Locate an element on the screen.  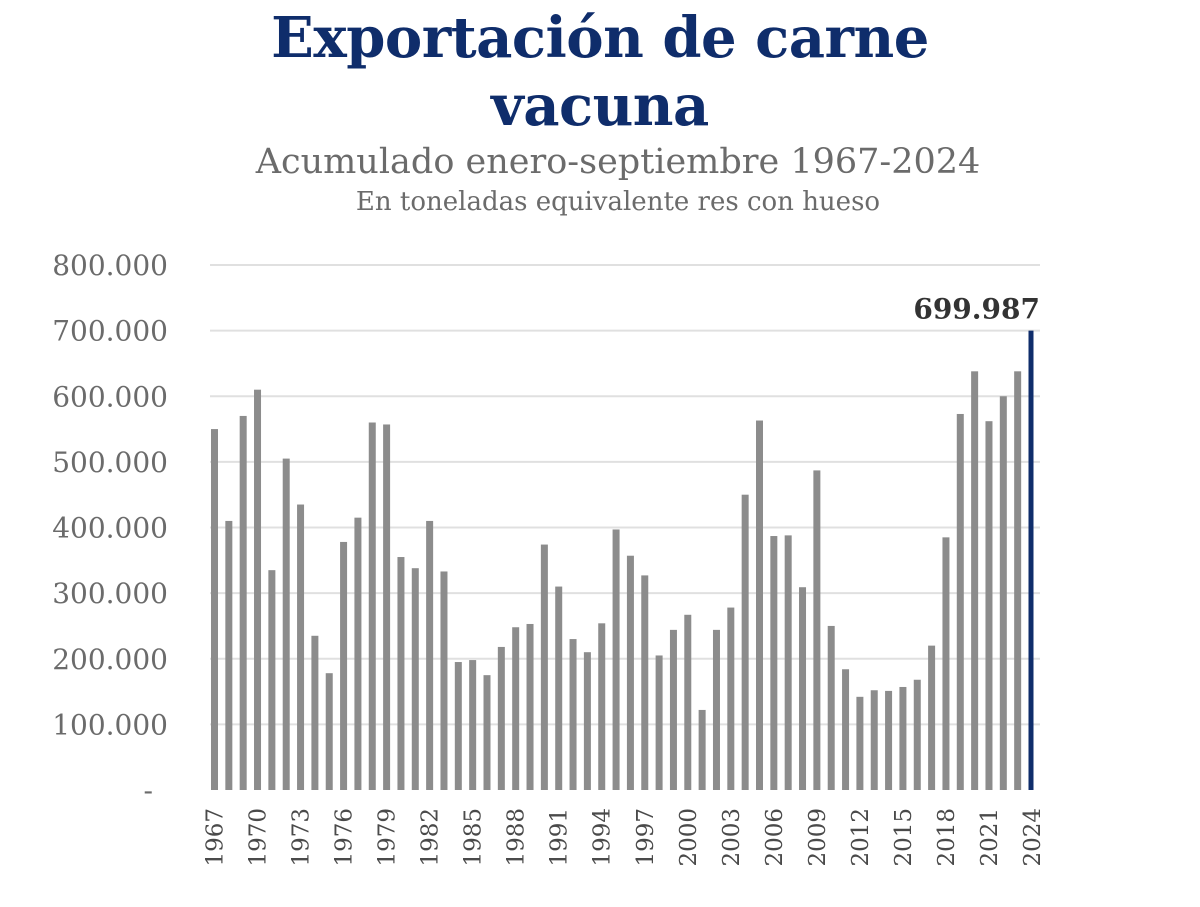
bar-2007 is located at coordinates (788, 662).